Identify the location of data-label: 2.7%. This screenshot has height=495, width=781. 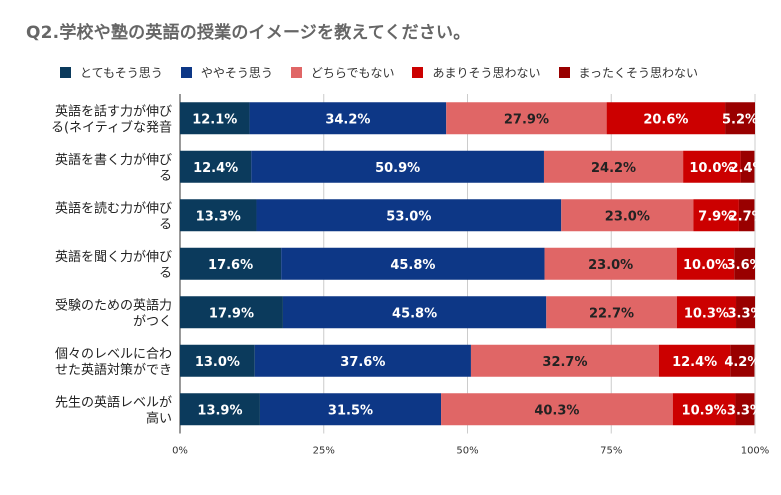
(747, 216).